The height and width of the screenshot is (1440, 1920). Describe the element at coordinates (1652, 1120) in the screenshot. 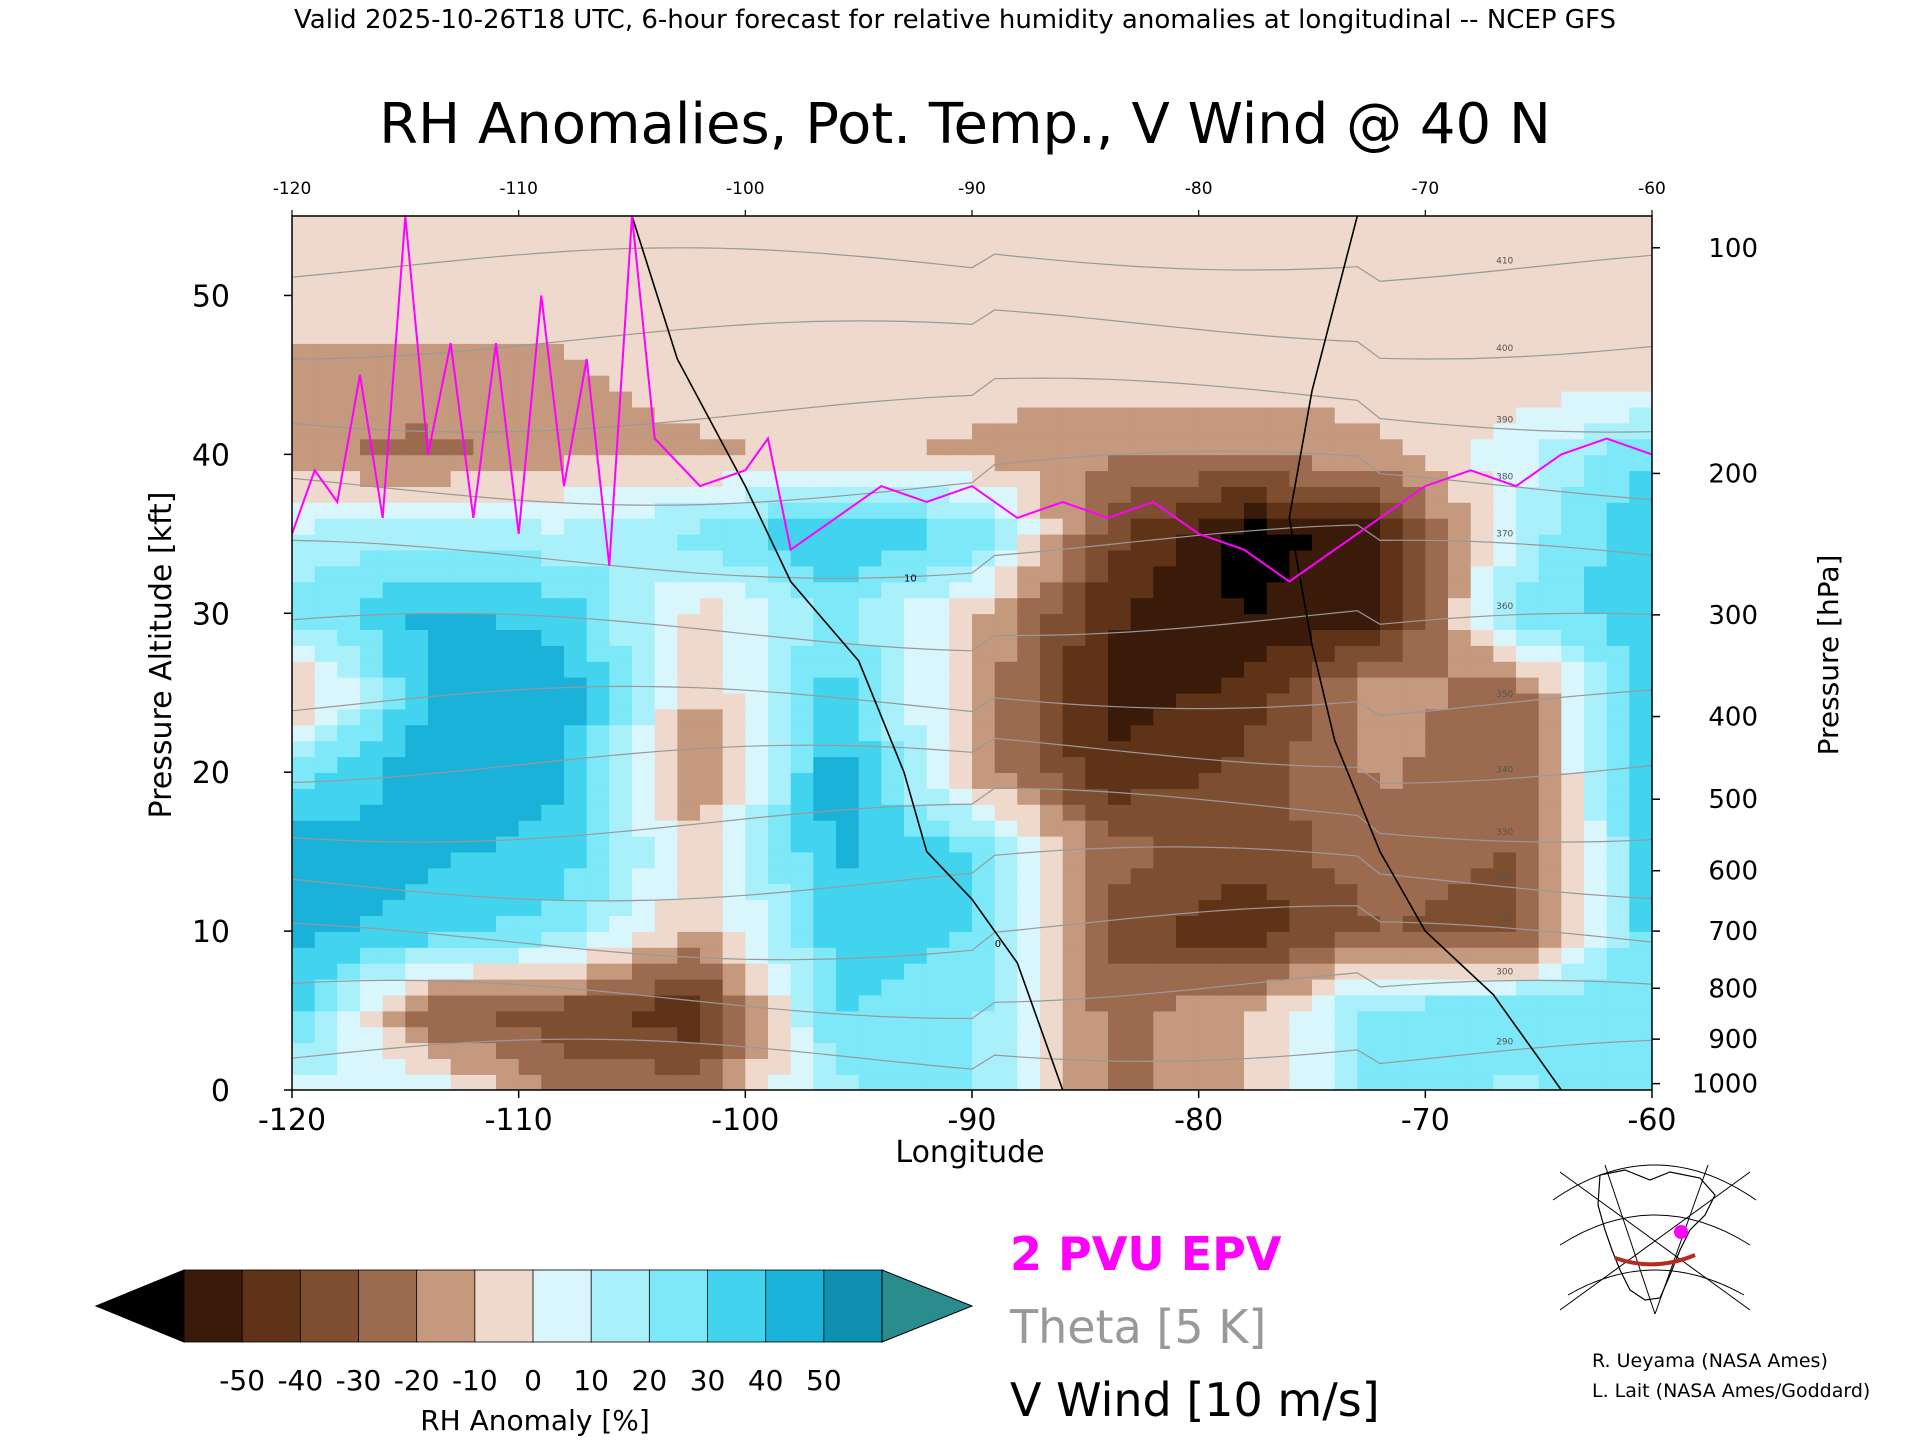

I see `x-tick-label: -60` at that location.